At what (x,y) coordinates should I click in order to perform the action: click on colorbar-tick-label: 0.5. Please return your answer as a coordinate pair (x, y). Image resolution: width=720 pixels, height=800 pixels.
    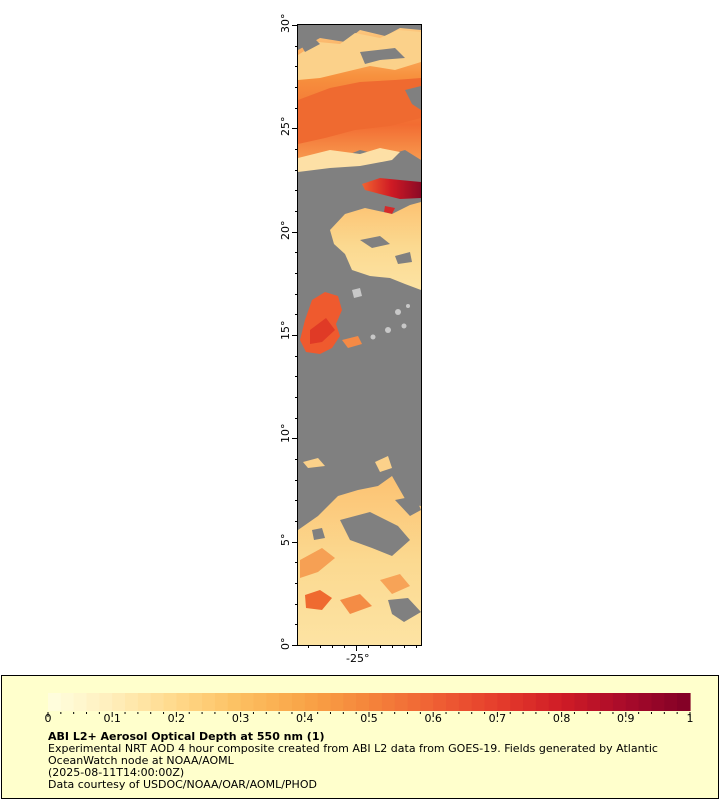
    Looking at the image, I should click on (369, 718).